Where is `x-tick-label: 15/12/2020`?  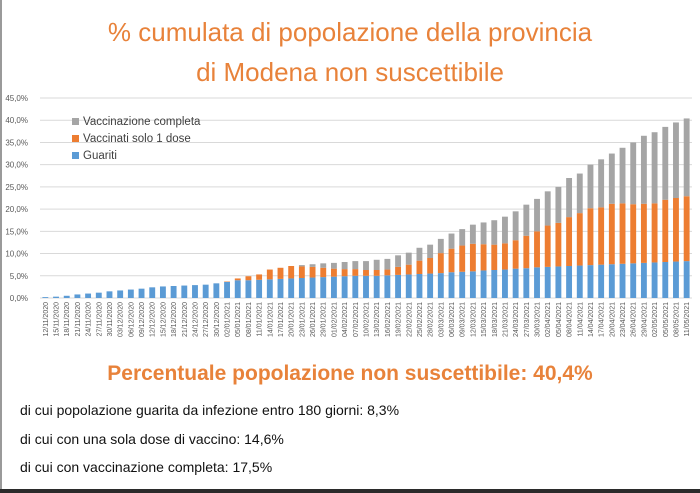 x-tick-label: 15/12/2020 is located at coordinates (163, 319).